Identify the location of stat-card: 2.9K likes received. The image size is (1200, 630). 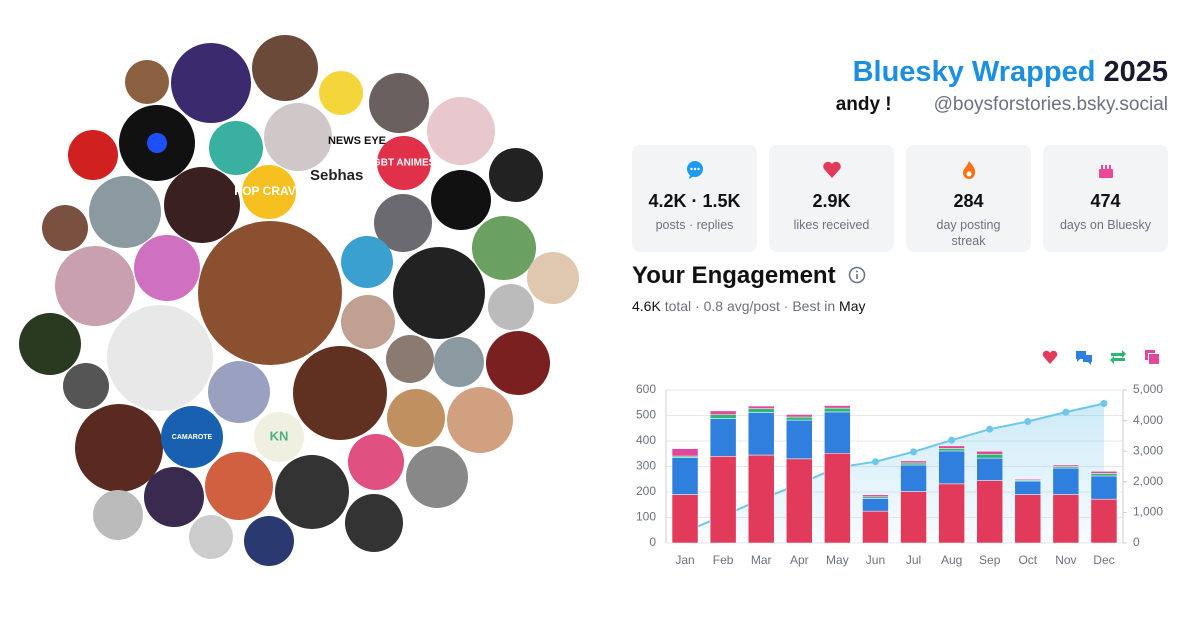
(831, 198).